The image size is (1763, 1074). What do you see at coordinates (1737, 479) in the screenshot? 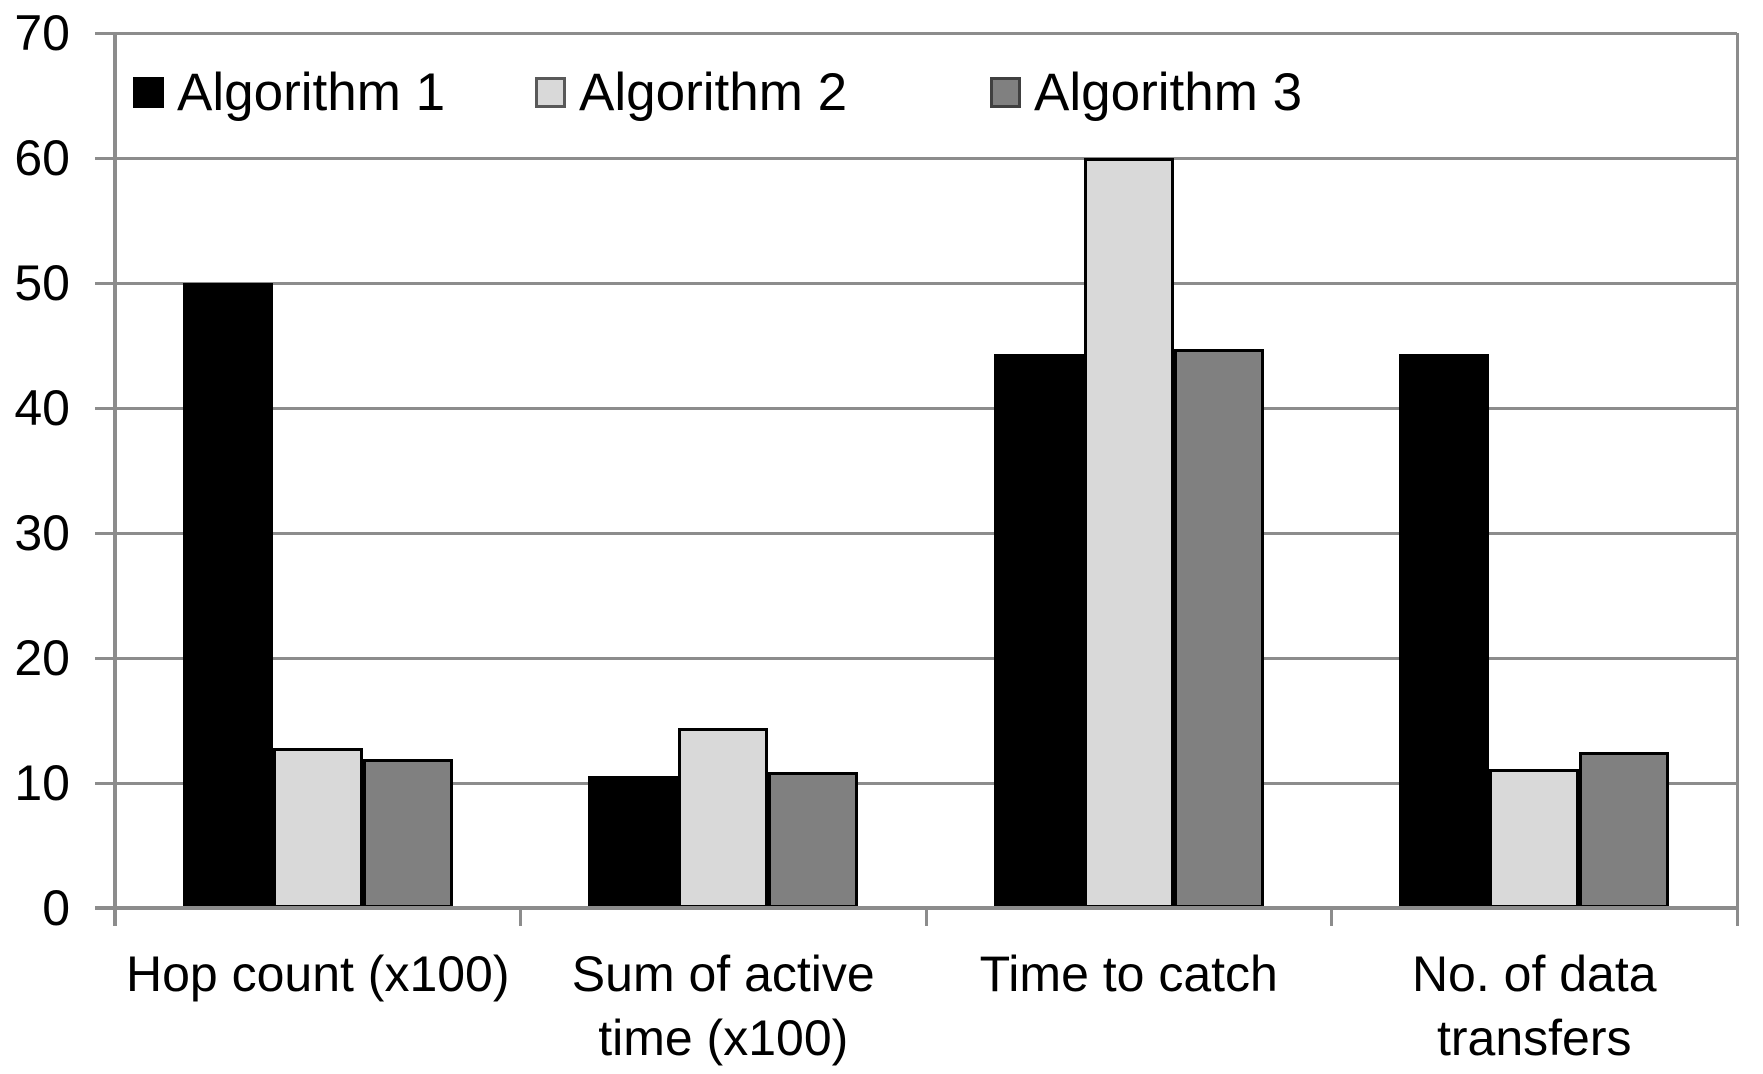
I see `plot-right-border` at bounding box center [1737, 479].